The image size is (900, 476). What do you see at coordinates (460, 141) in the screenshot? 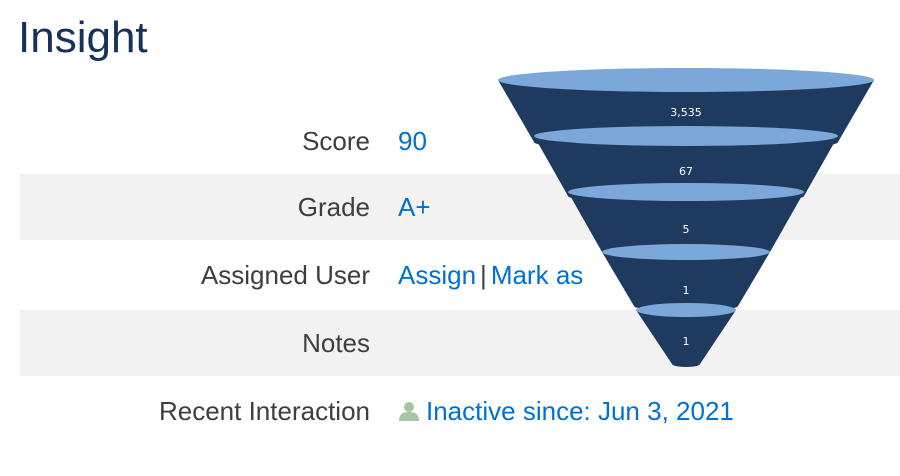
I see `score-row: Score 90` at bounding box center [460, 141].